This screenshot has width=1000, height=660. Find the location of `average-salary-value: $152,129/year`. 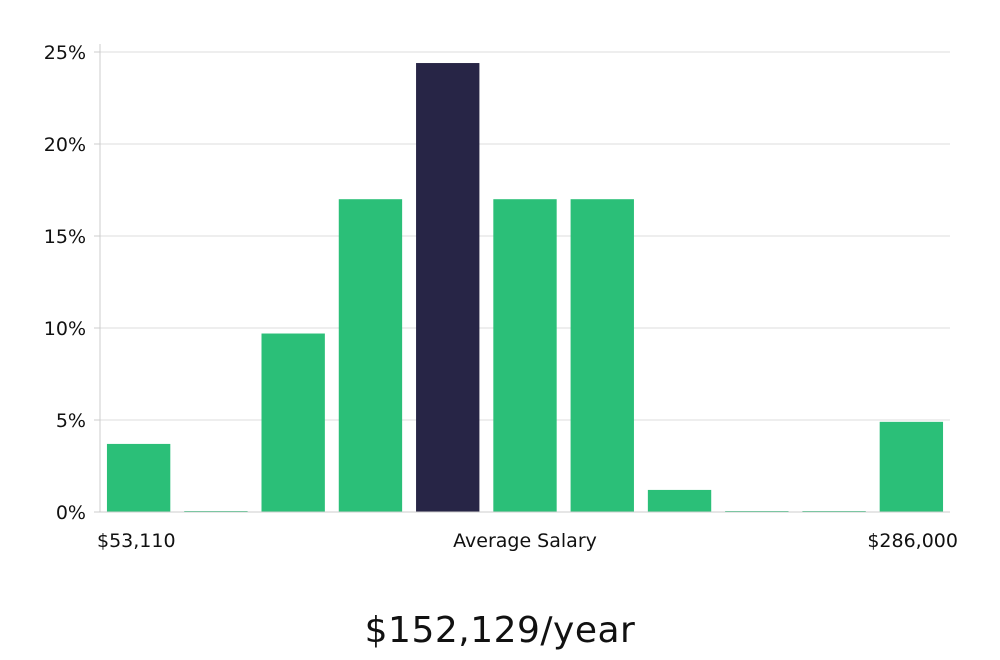

average-salary-value: $152,129/year is located at coordinates (500, 630).